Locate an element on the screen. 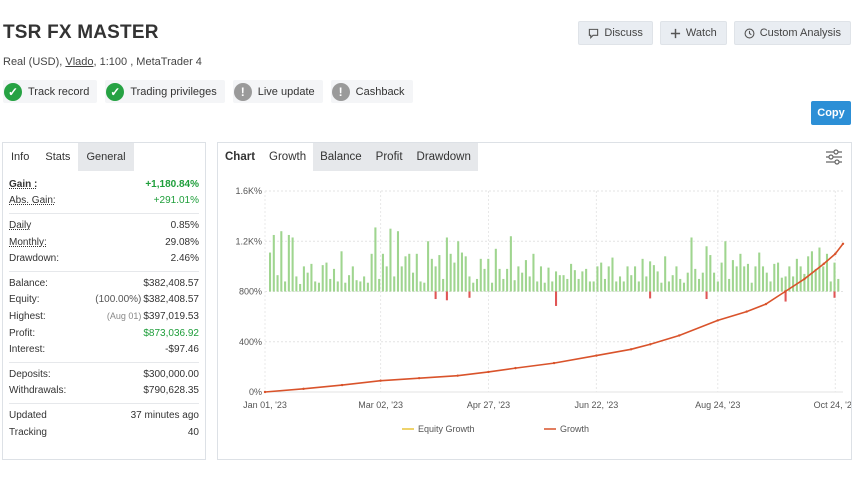 The width and height of the screenshot is (857, 488). profit-label: Profit: is located at coordinates (22, 333).